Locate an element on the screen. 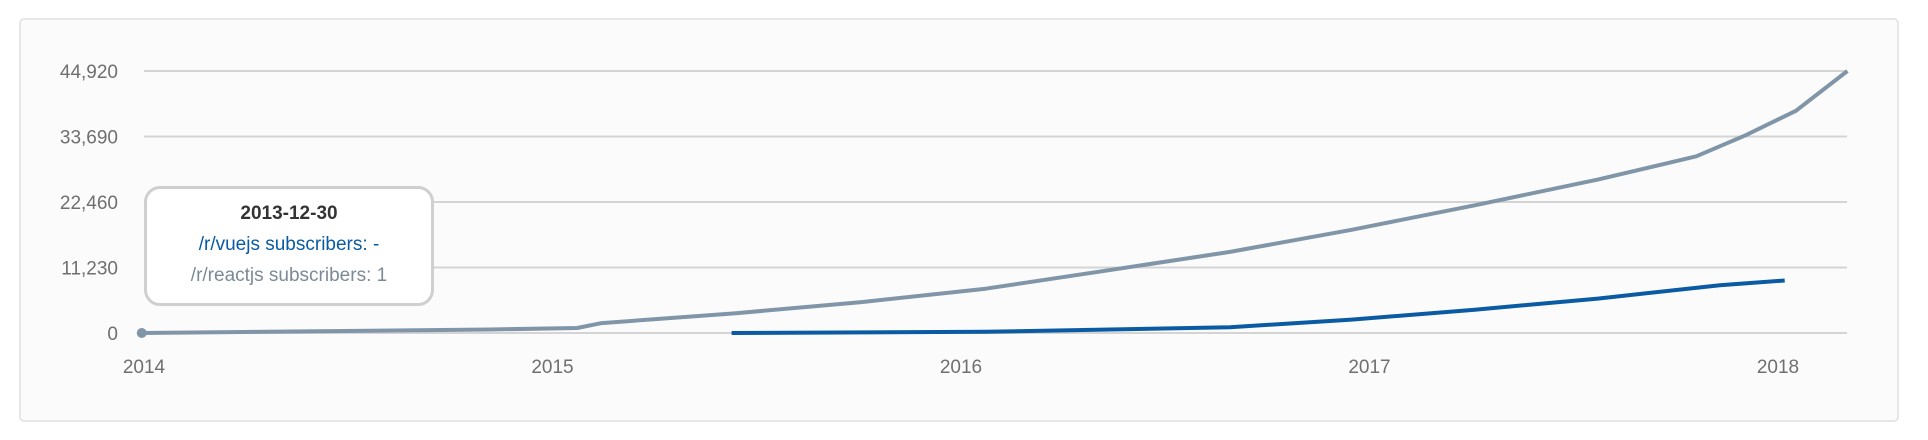 The width and height of the screenshot is (1928, 440). y-tick-label: 44,920 is located at coordinates (89, 72).